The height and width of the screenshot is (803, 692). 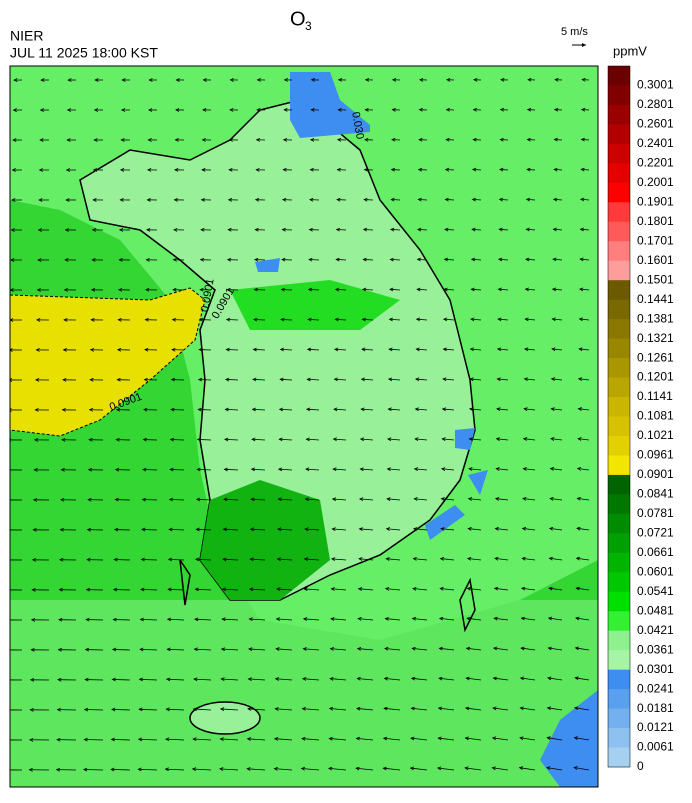 What do you see at coordinates (655, 669) in the screenshot?
I see `colorbar-label: 0.0301` at bounding box center [655, 669].